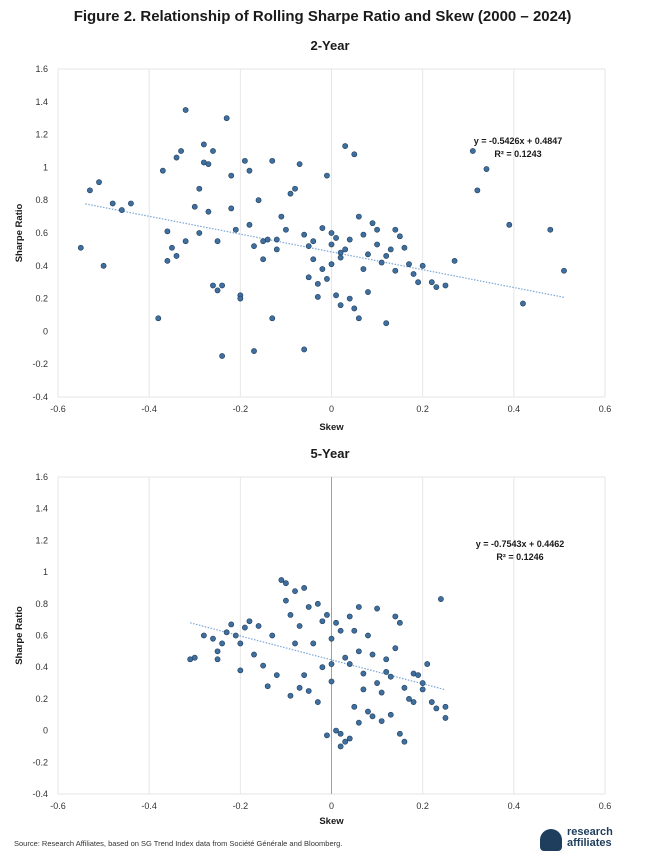 This screenshot has width=645, height=861. Describe the element at coordinates (45, 167) in the screenshot. I see `y-tick-label: 1` at that location.